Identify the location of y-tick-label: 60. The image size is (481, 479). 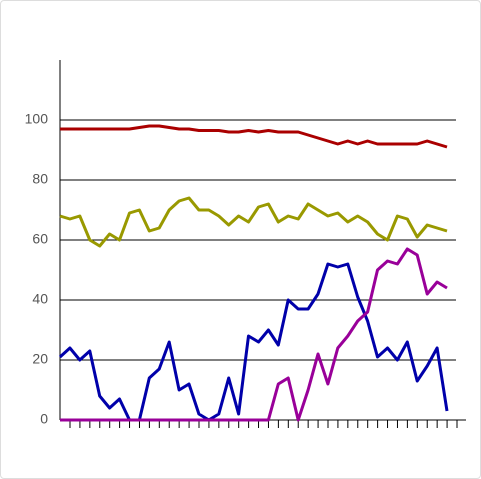
(40, 239).